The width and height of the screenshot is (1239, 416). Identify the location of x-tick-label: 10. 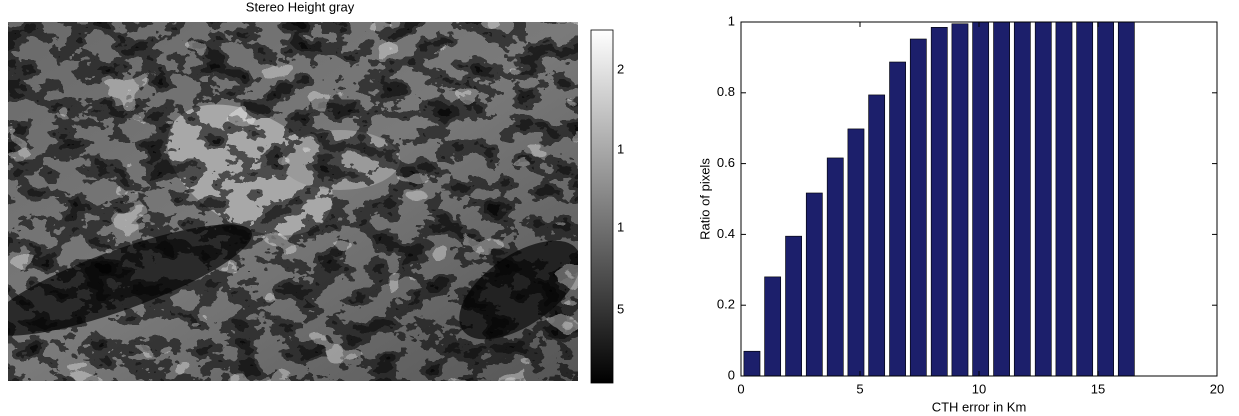
(979, 388).